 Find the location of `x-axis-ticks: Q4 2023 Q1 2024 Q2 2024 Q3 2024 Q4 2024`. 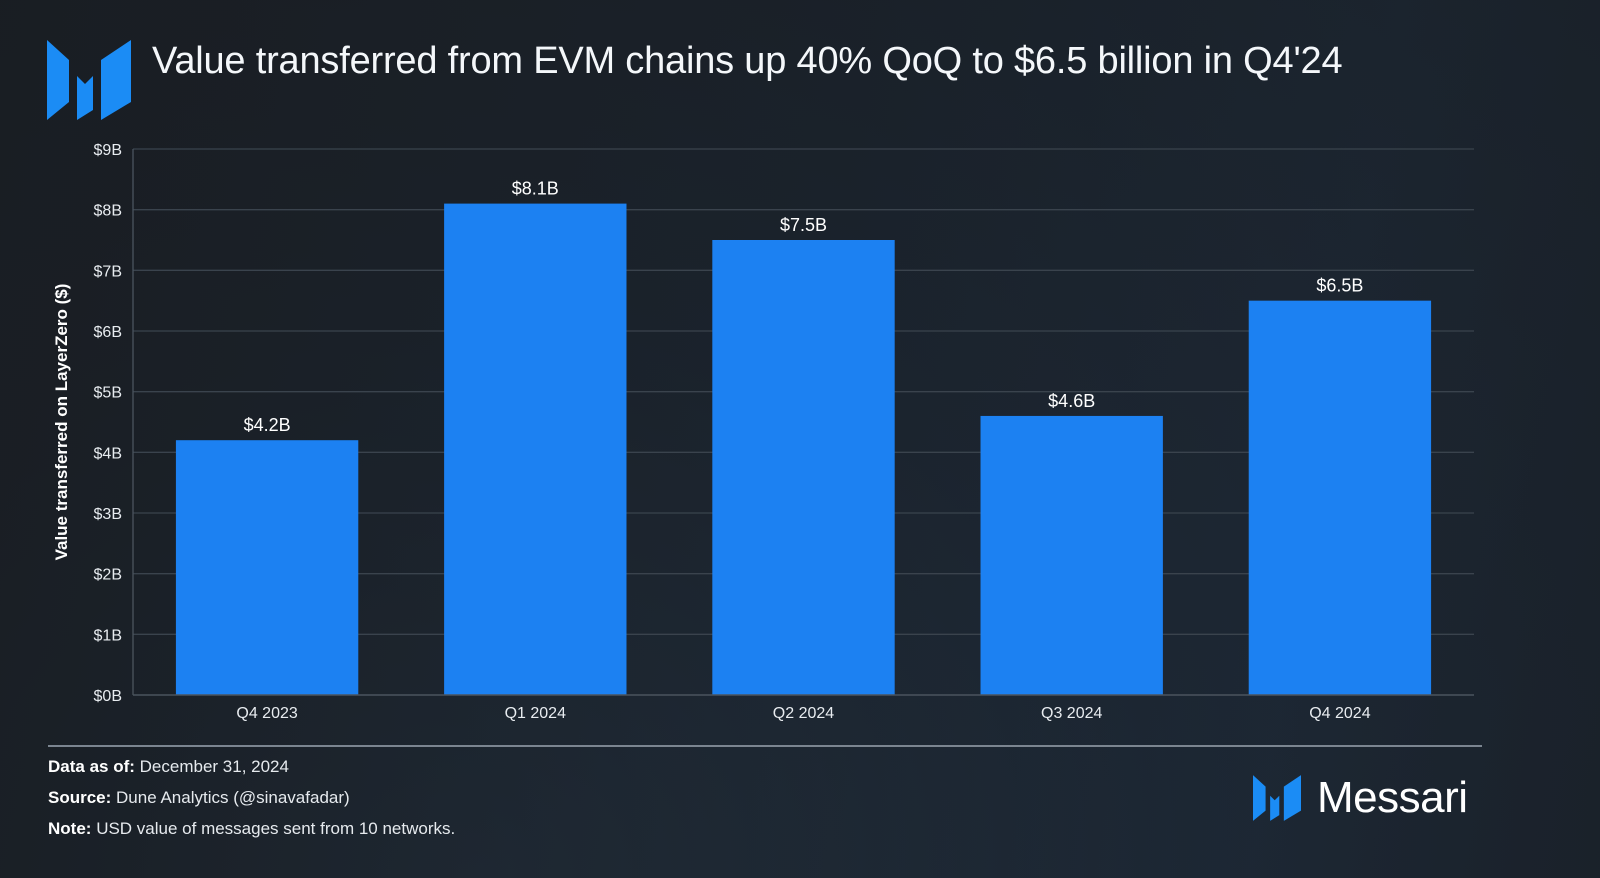

x-axis-ticks: Q4 2023 Q1 2024 Q2 2024 Q3 2024 Q4 2024 is located at coordinates (803, 708).